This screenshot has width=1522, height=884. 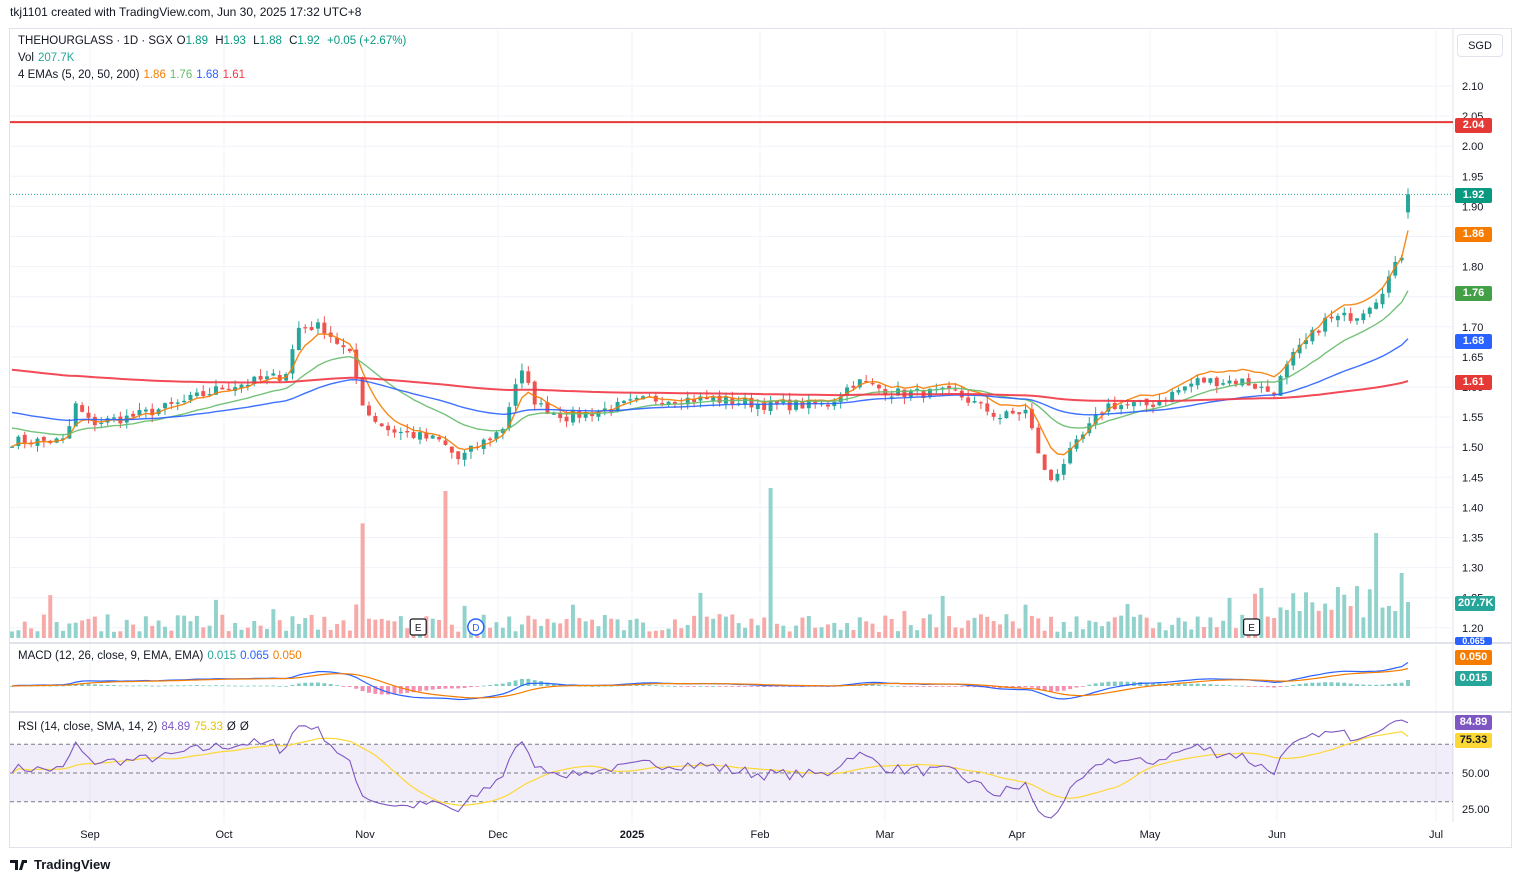 I want to click on price-tick-label: 1.55, so click(x=1472, y=418).